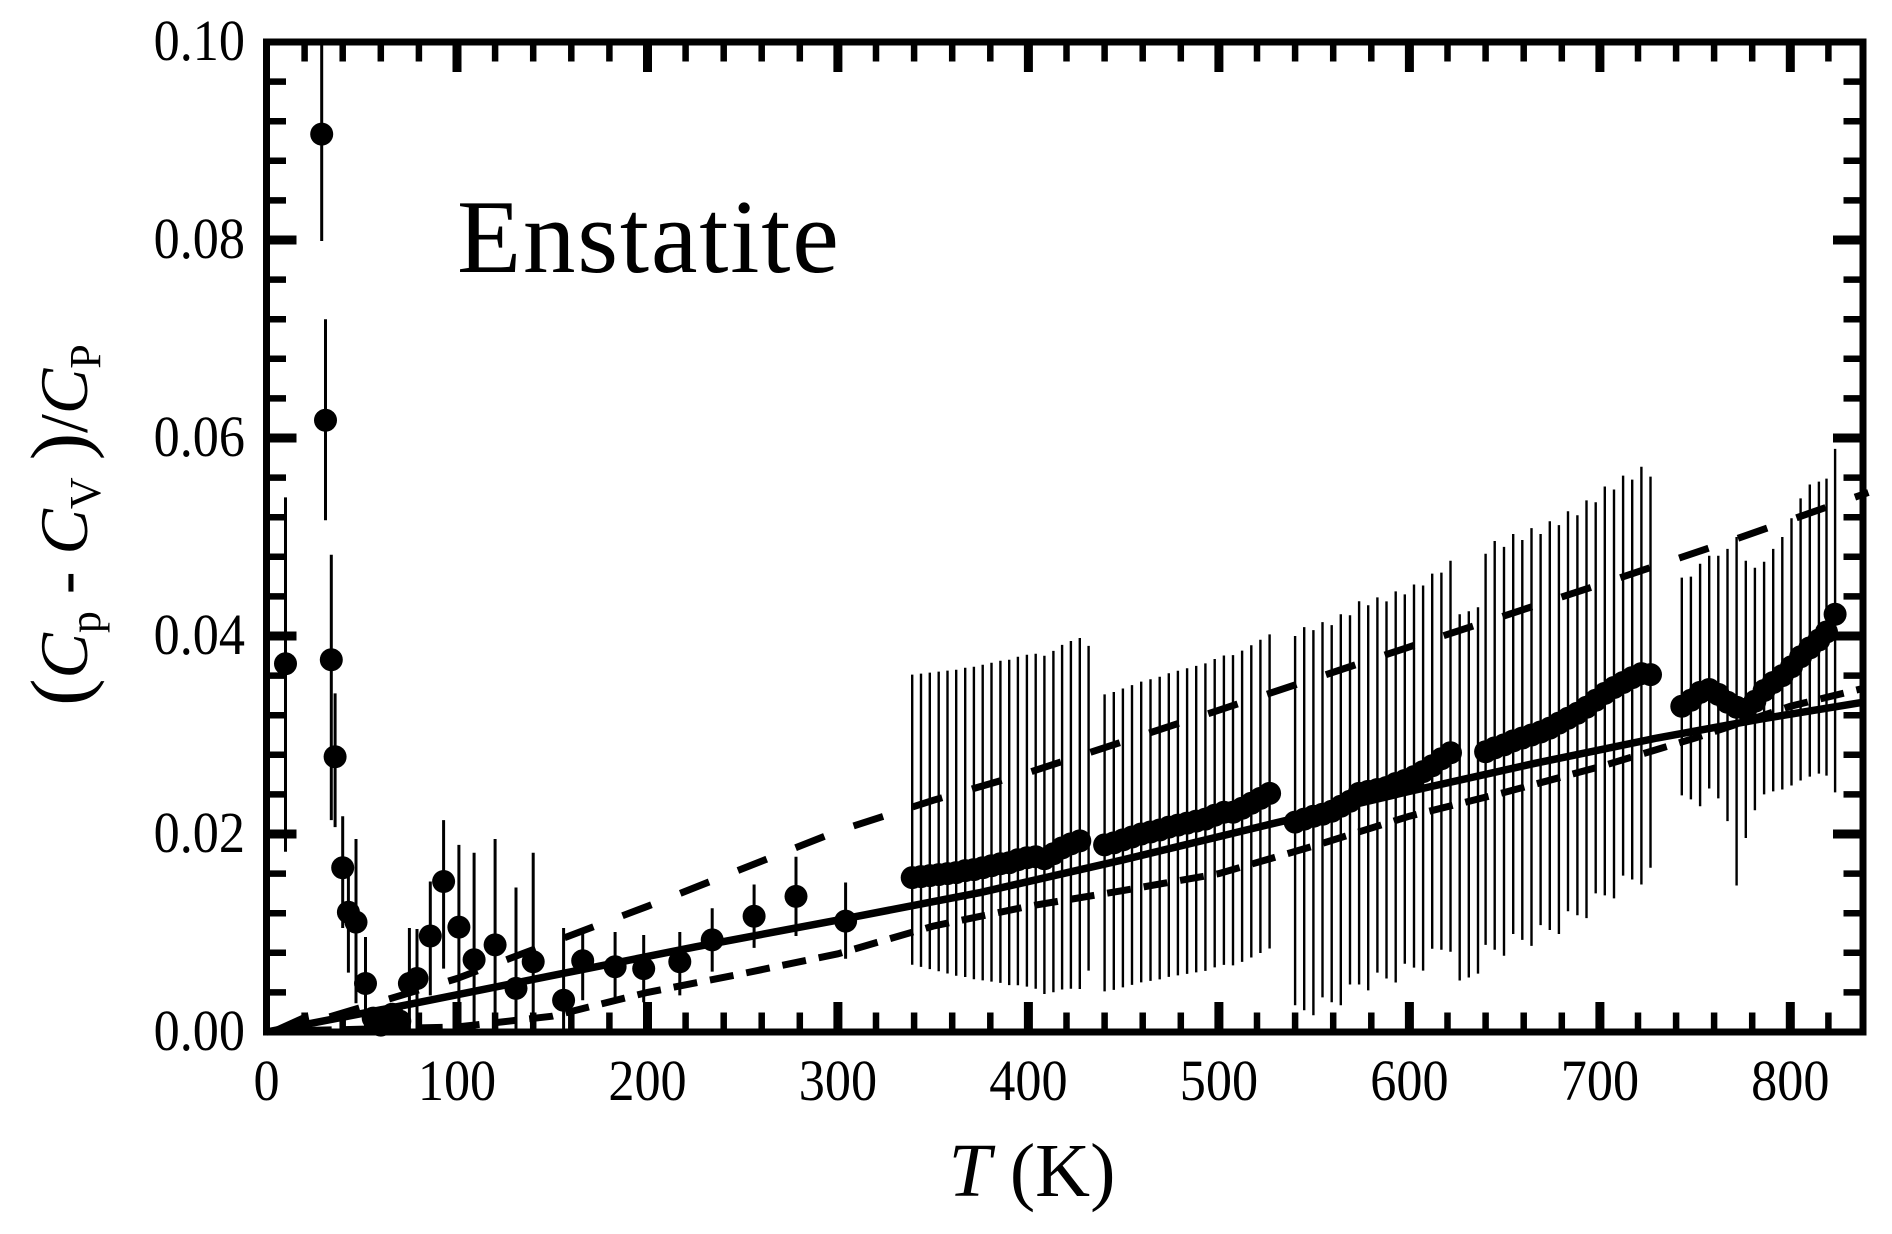 The image size is (1892, 1234). I want to click on svg-text: 800, so click(1790, 1080).